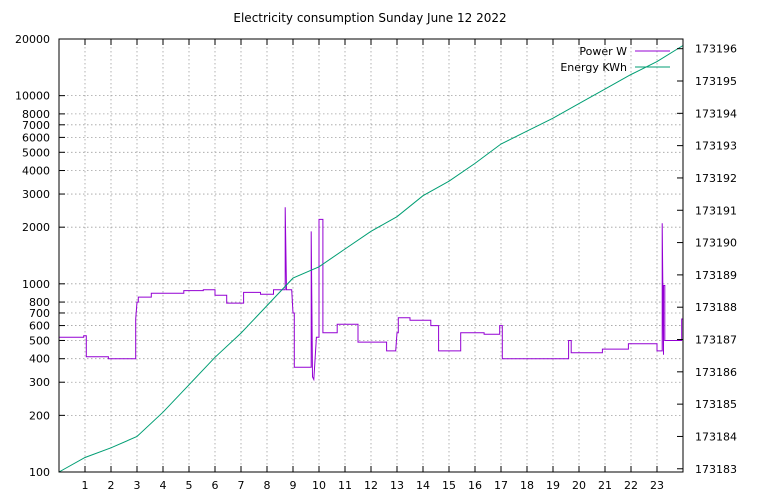  I want to click on x-tick-label: 20, so click(579, 485).